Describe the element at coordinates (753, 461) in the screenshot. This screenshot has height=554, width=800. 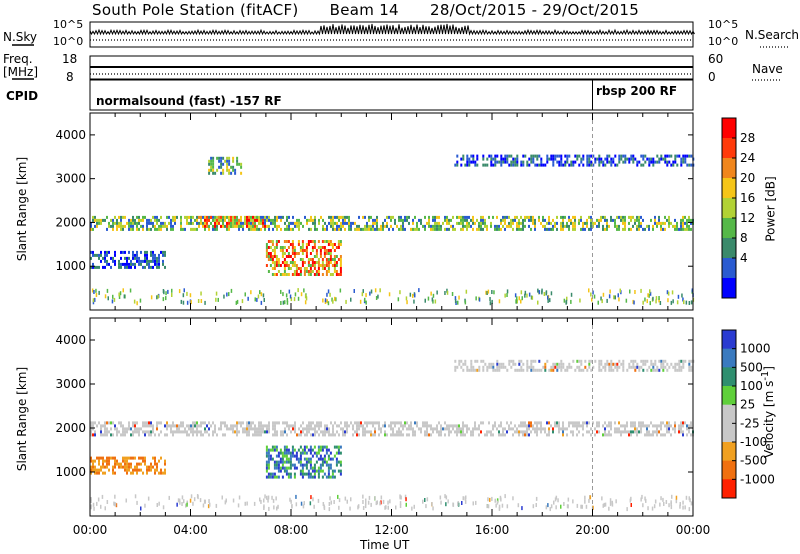
I see `velocity-colorbar-tick-label: -500` at that location.